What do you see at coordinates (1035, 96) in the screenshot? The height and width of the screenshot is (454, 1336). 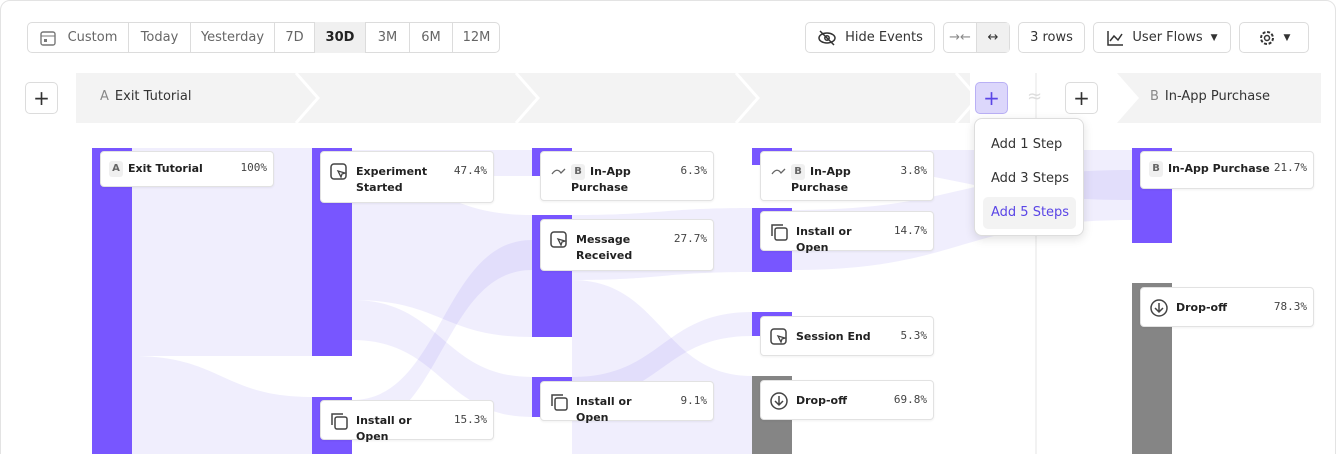 I see `collapse-indicator: ≈` at bounding box center [1035, 96].